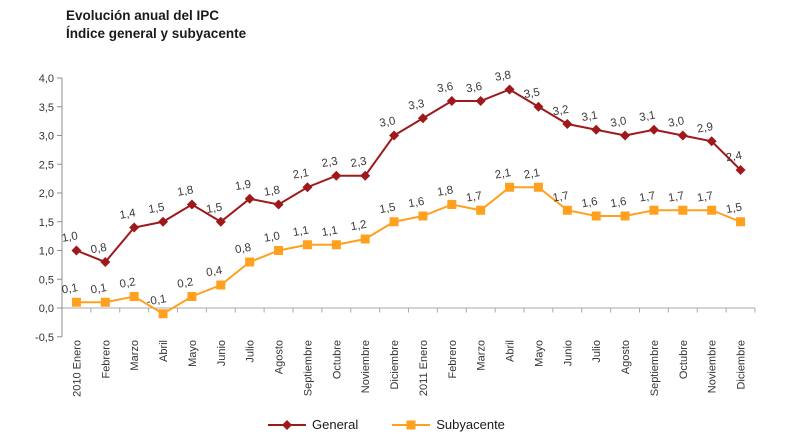  I want to click on data-label: 0,8, so click(243, 249).